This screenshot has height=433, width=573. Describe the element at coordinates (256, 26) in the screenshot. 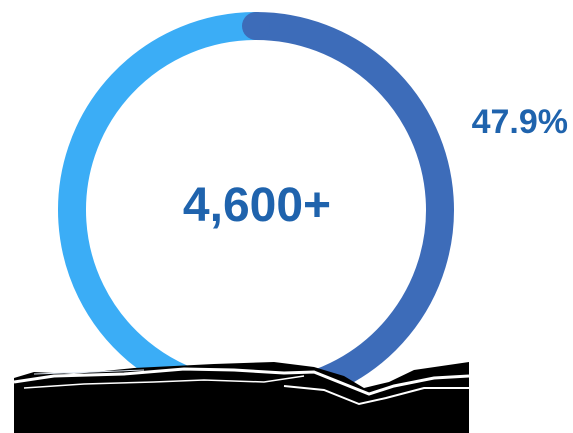

I see `donut-slice-cap` at that location.